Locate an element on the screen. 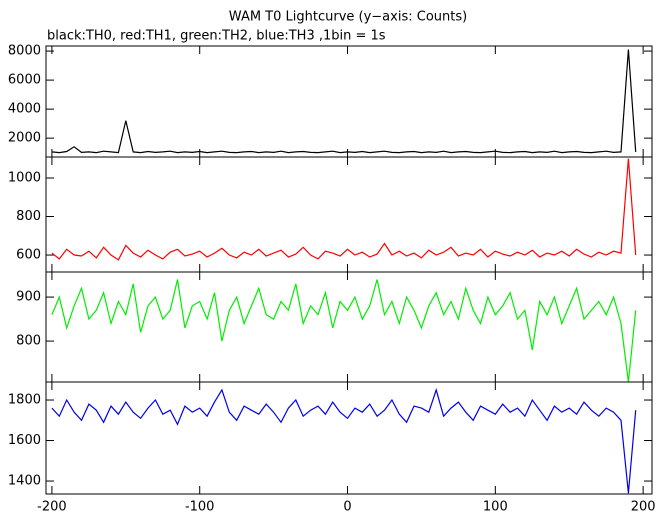 This screenshot has width=669, height=515. x-tick-label: 100 is located at coordinates (495, 507).